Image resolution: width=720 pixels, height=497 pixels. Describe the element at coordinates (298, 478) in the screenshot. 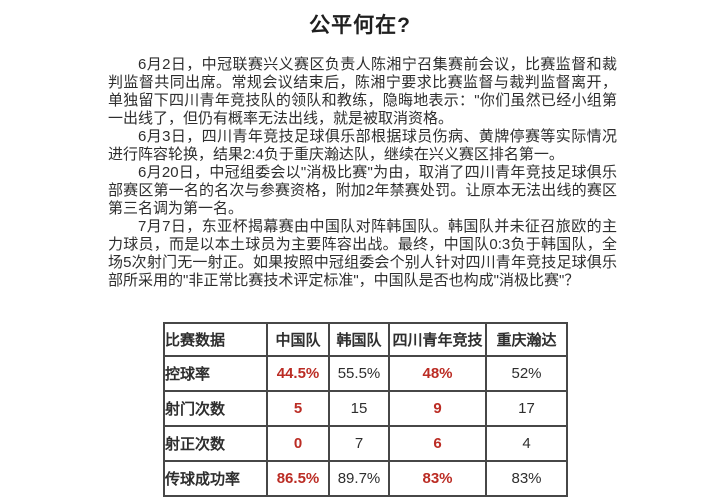

I see `stat-value-cell: 86.5%` at that location.